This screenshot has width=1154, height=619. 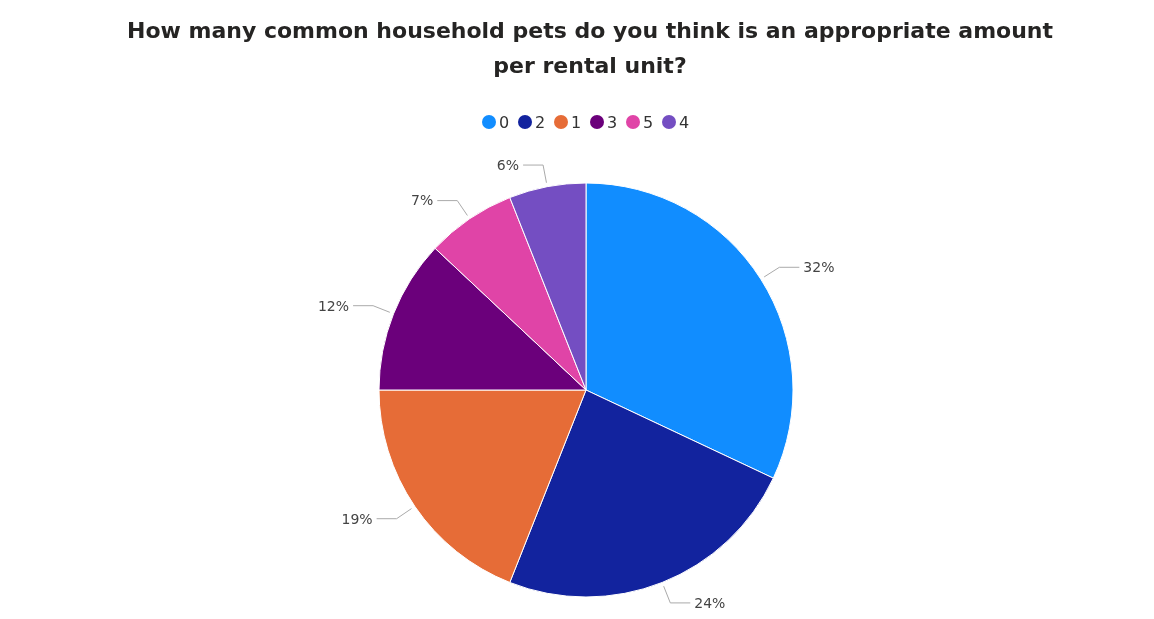 I want to click on legend-label: 3, so click(x=612, y=122).